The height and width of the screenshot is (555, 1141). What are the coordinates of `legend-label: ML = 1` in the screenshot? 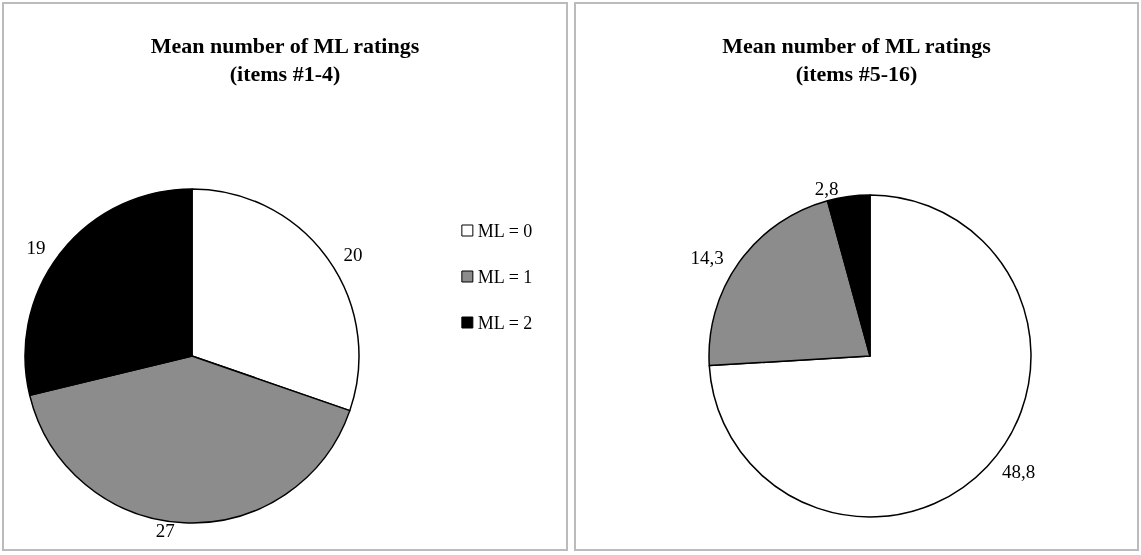 It's located at (505, 276).